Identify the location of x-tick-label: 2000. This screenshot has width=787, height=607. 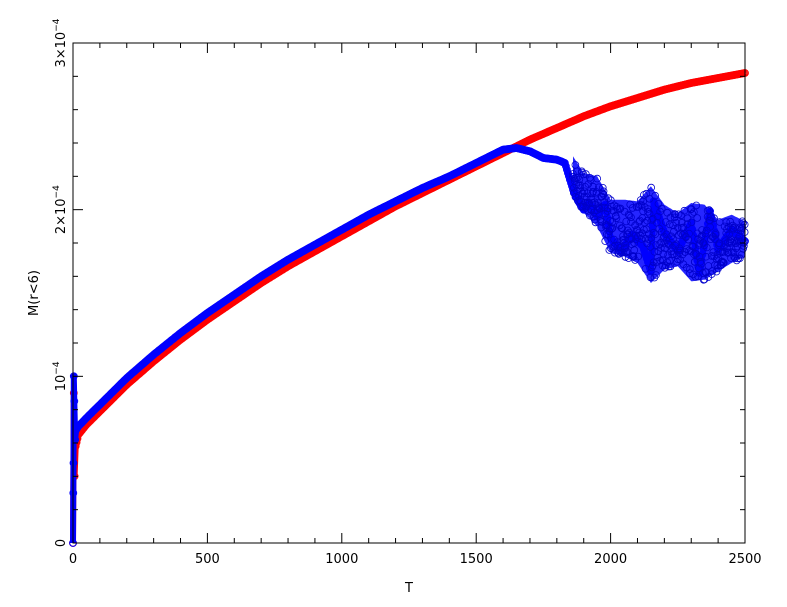
(610, 559).